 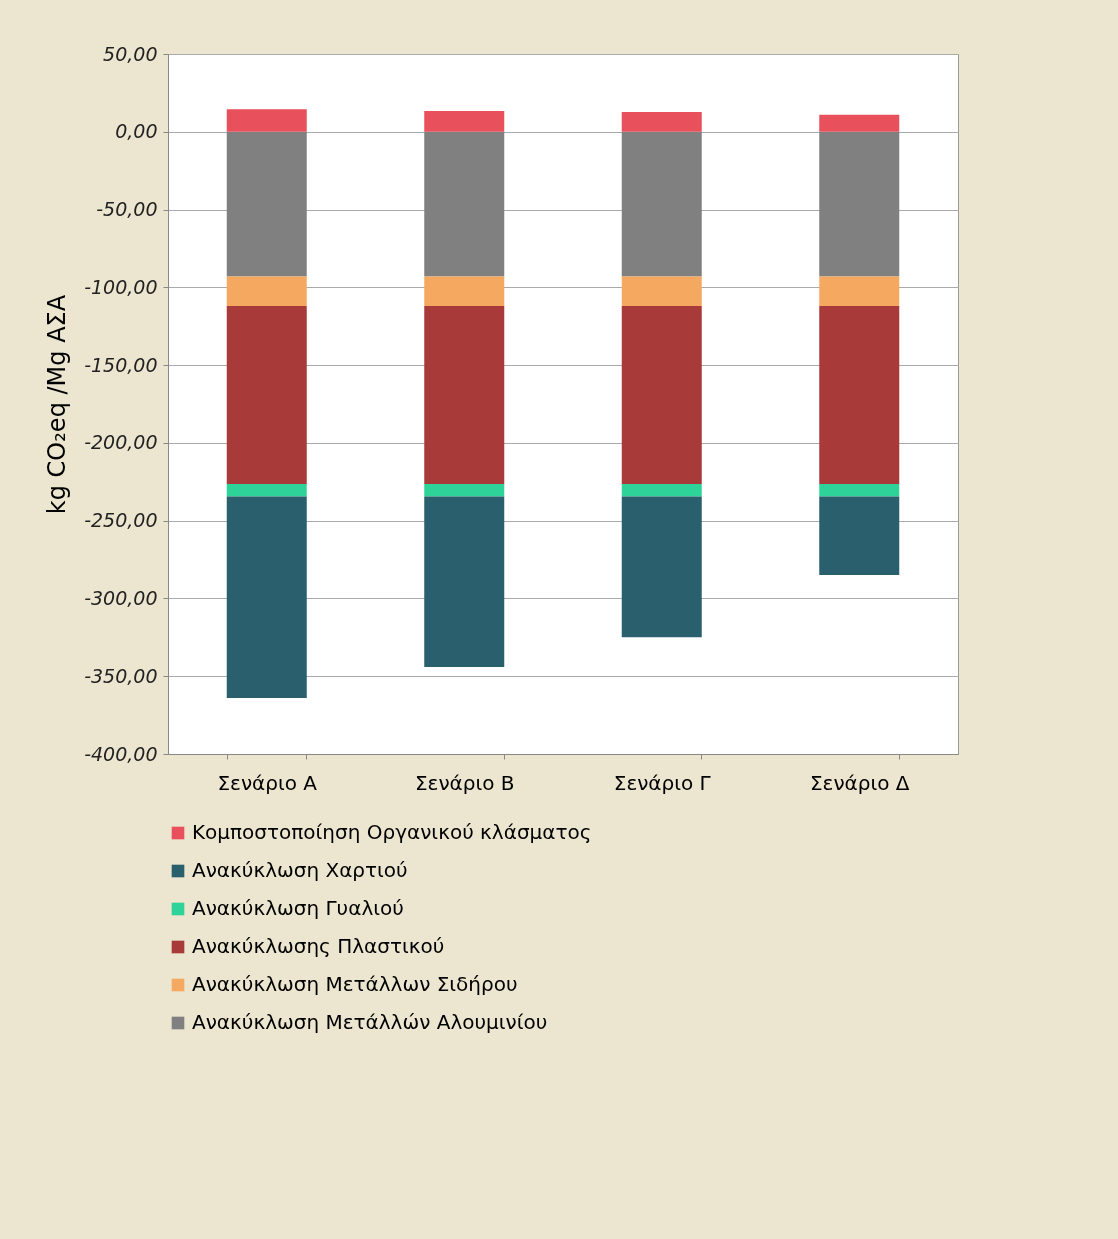 I want to click on legend-label: Ανακύκλωση Χαρτιού, so click(x=300, y=870).